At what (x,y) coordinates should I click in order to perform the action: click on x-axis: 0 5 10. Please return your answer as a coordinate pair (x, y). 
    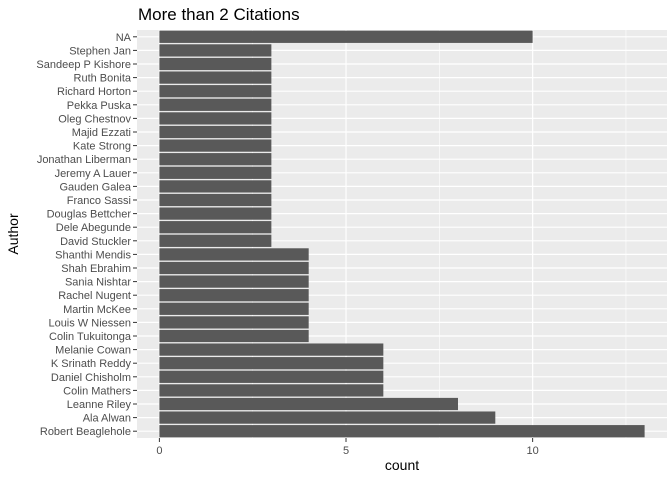
    Looking at the image, I should click on (347, 447).